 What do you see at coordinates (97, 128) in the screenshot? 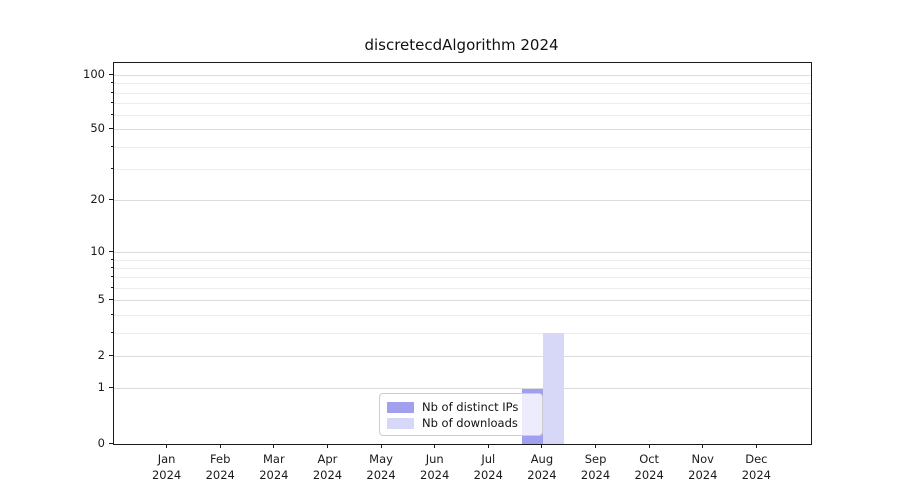
I see `y-tick-label: 50` at bounding box center [97, 128].